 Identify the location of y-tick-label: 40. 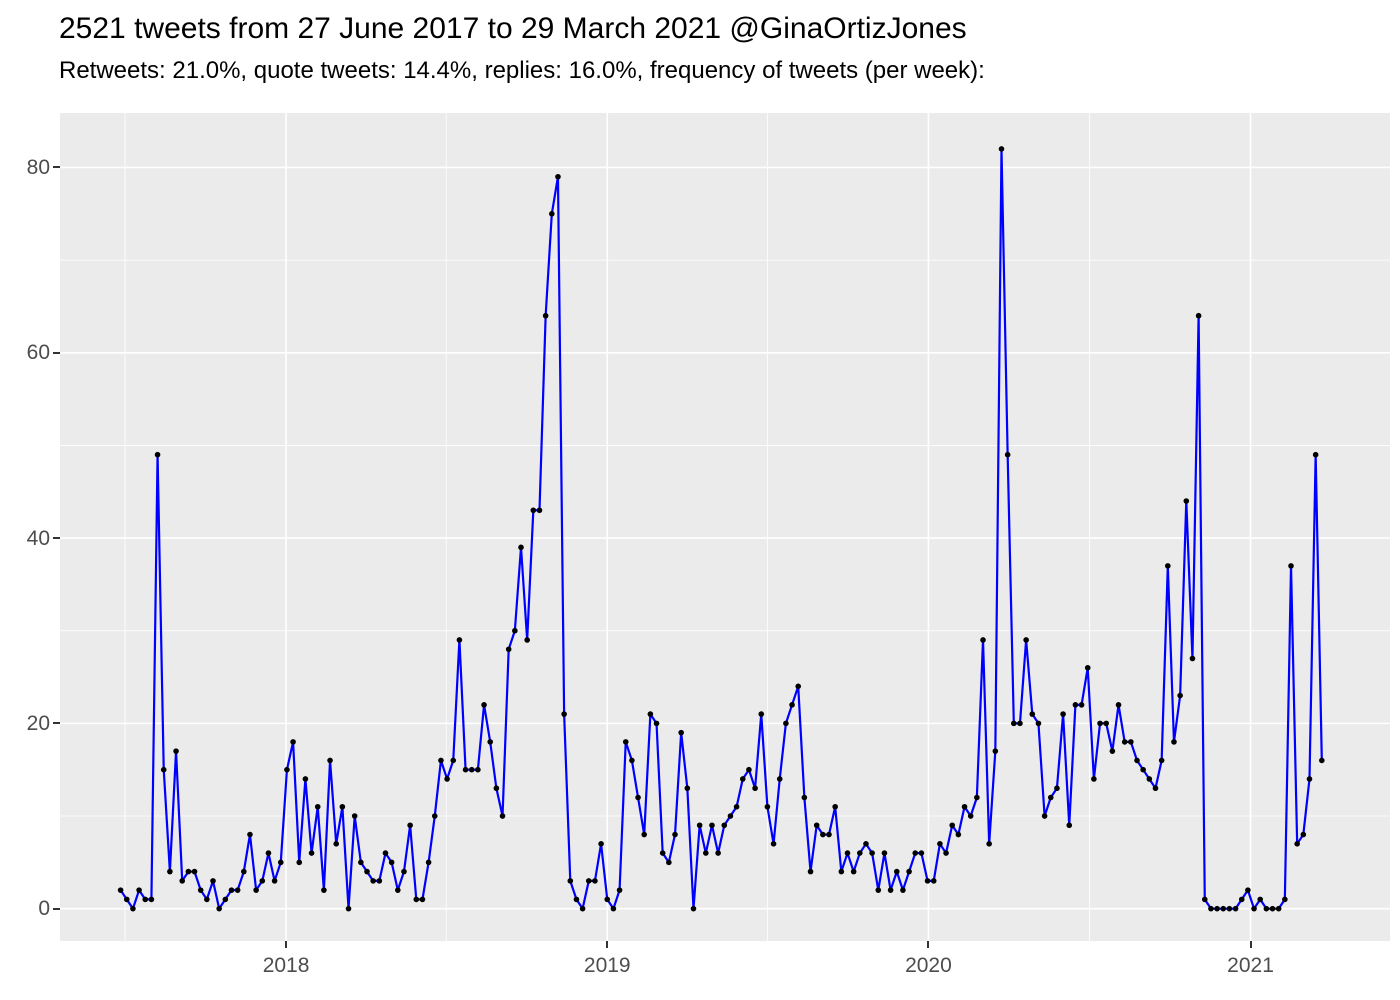
(38, 538).